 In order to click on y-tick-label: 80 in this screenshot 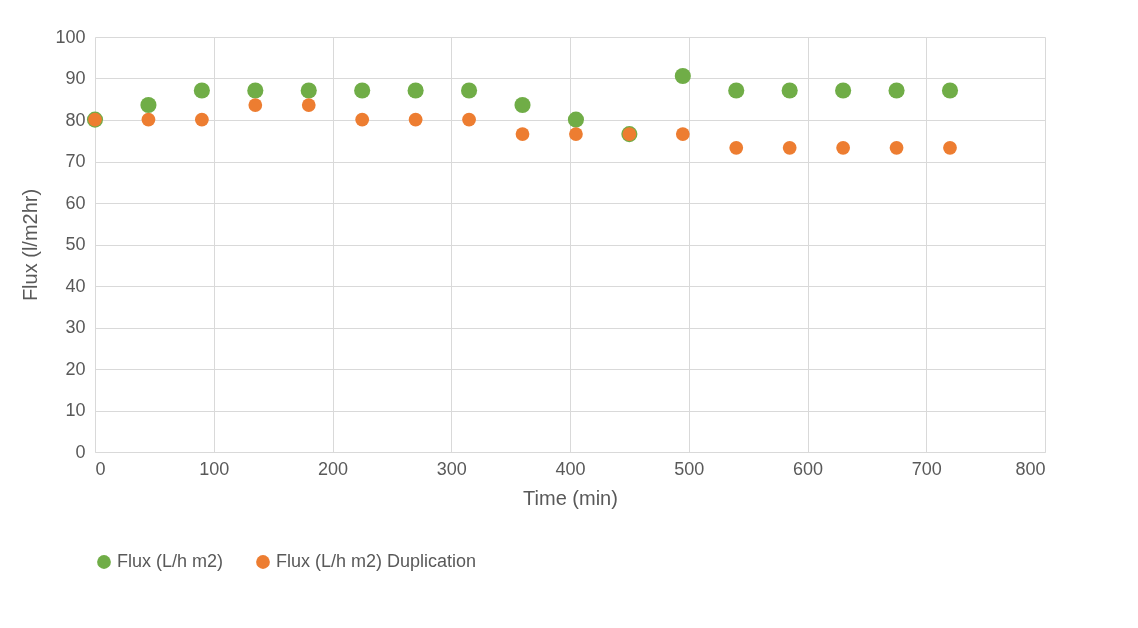, I will do `click(75, 119)`.